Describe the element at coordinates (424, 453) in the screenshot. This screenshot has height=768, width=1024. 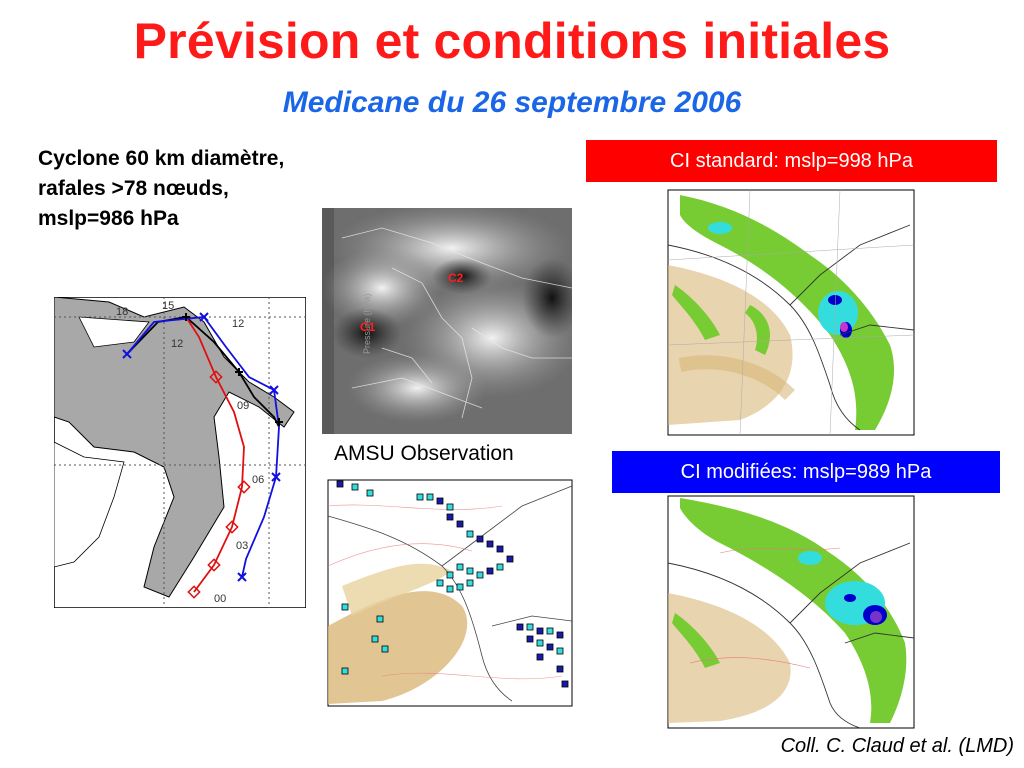
I see `amsu-observation-label: AMSU Observation` at that location.